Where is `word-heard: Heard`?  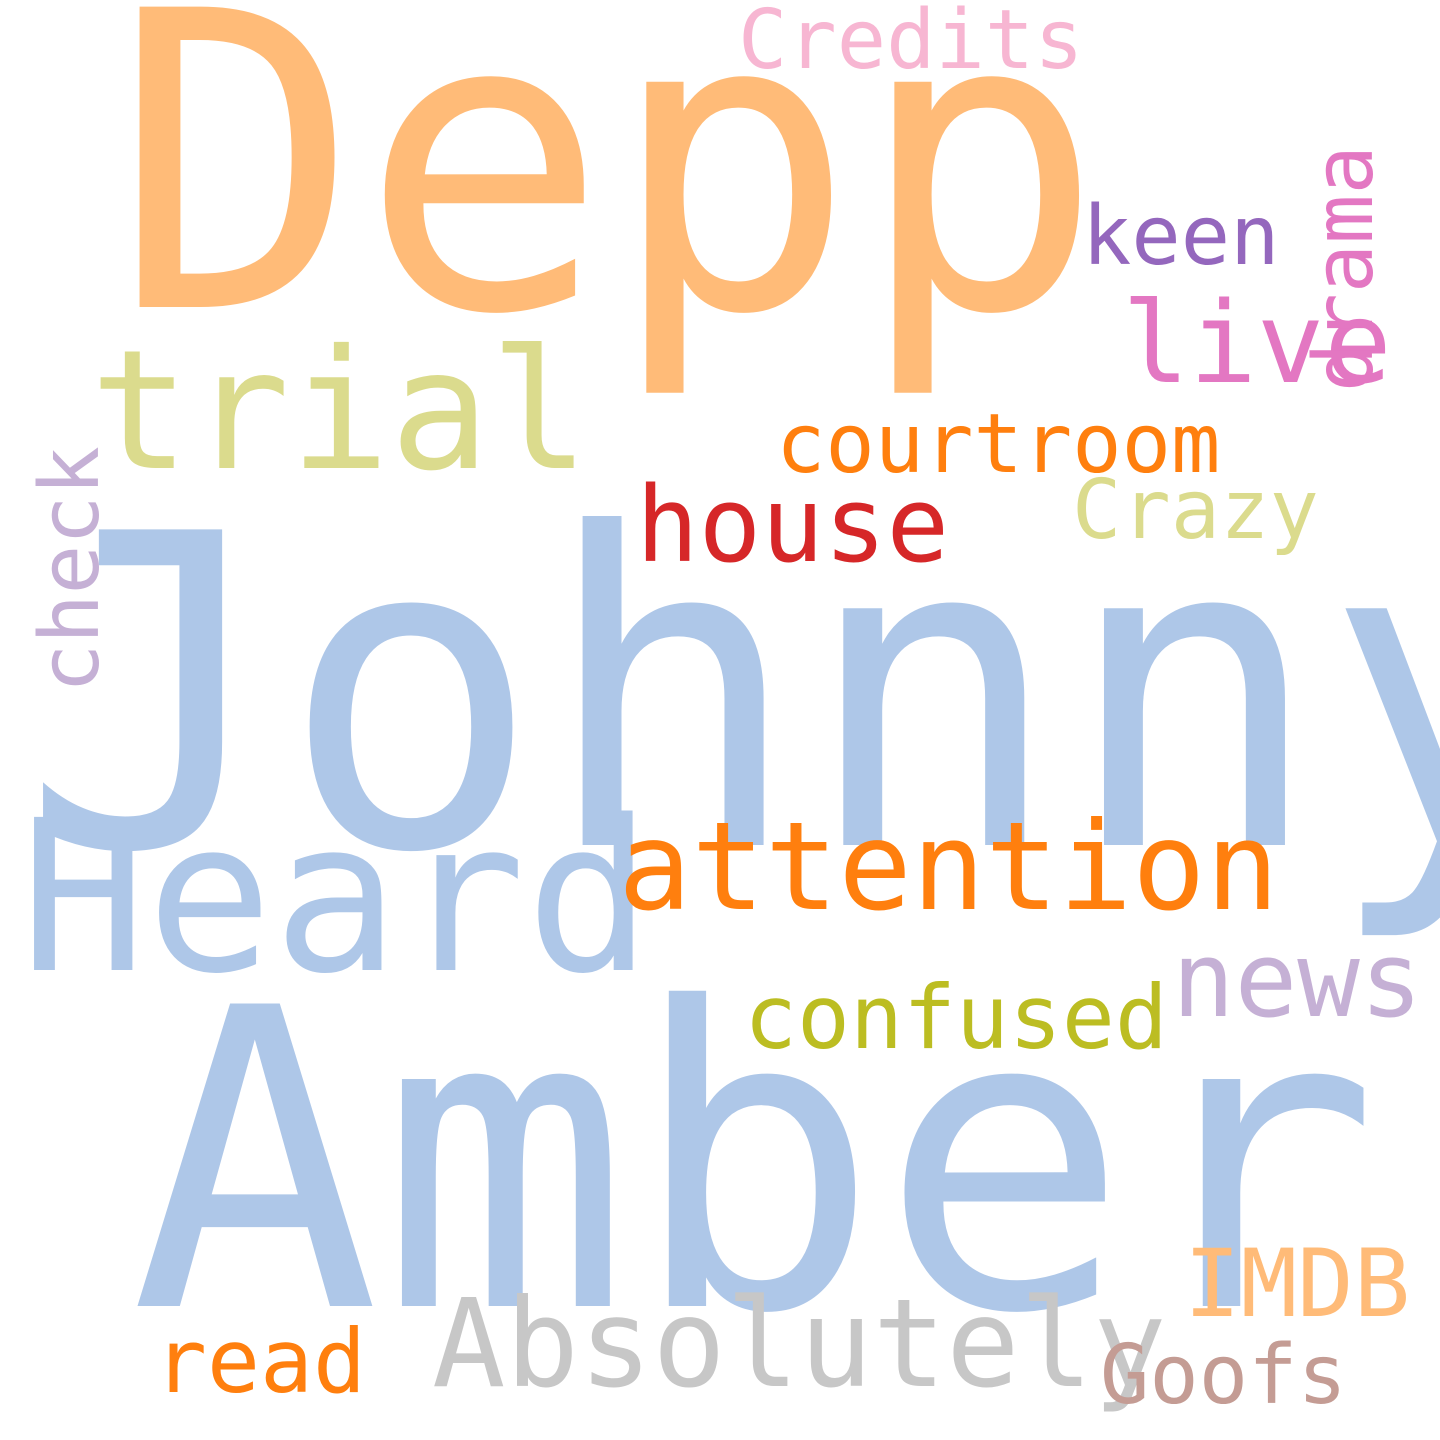
word-heard: Heard is located at coordinates (336, 897).